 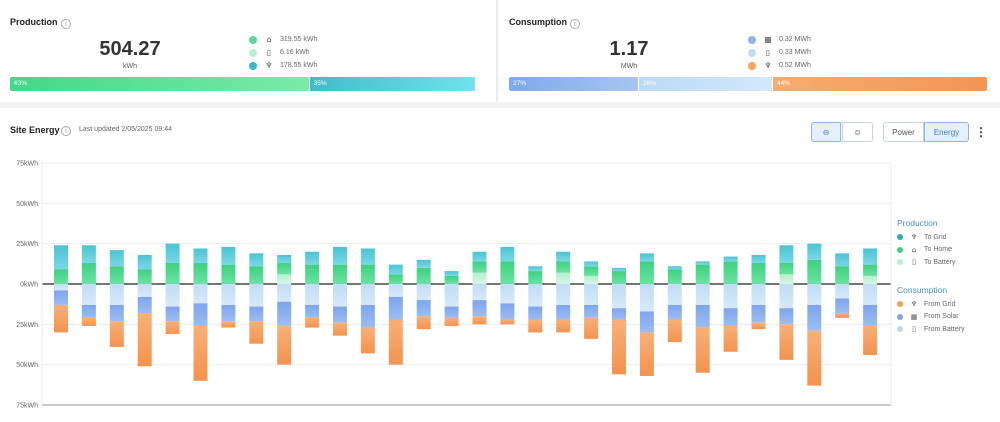 I want to click on consumption-breakdown: ▦ 0.32 MWh ▯ 0.33 MWh ♆ 0.52 MWh, so click(x=779, y=52).